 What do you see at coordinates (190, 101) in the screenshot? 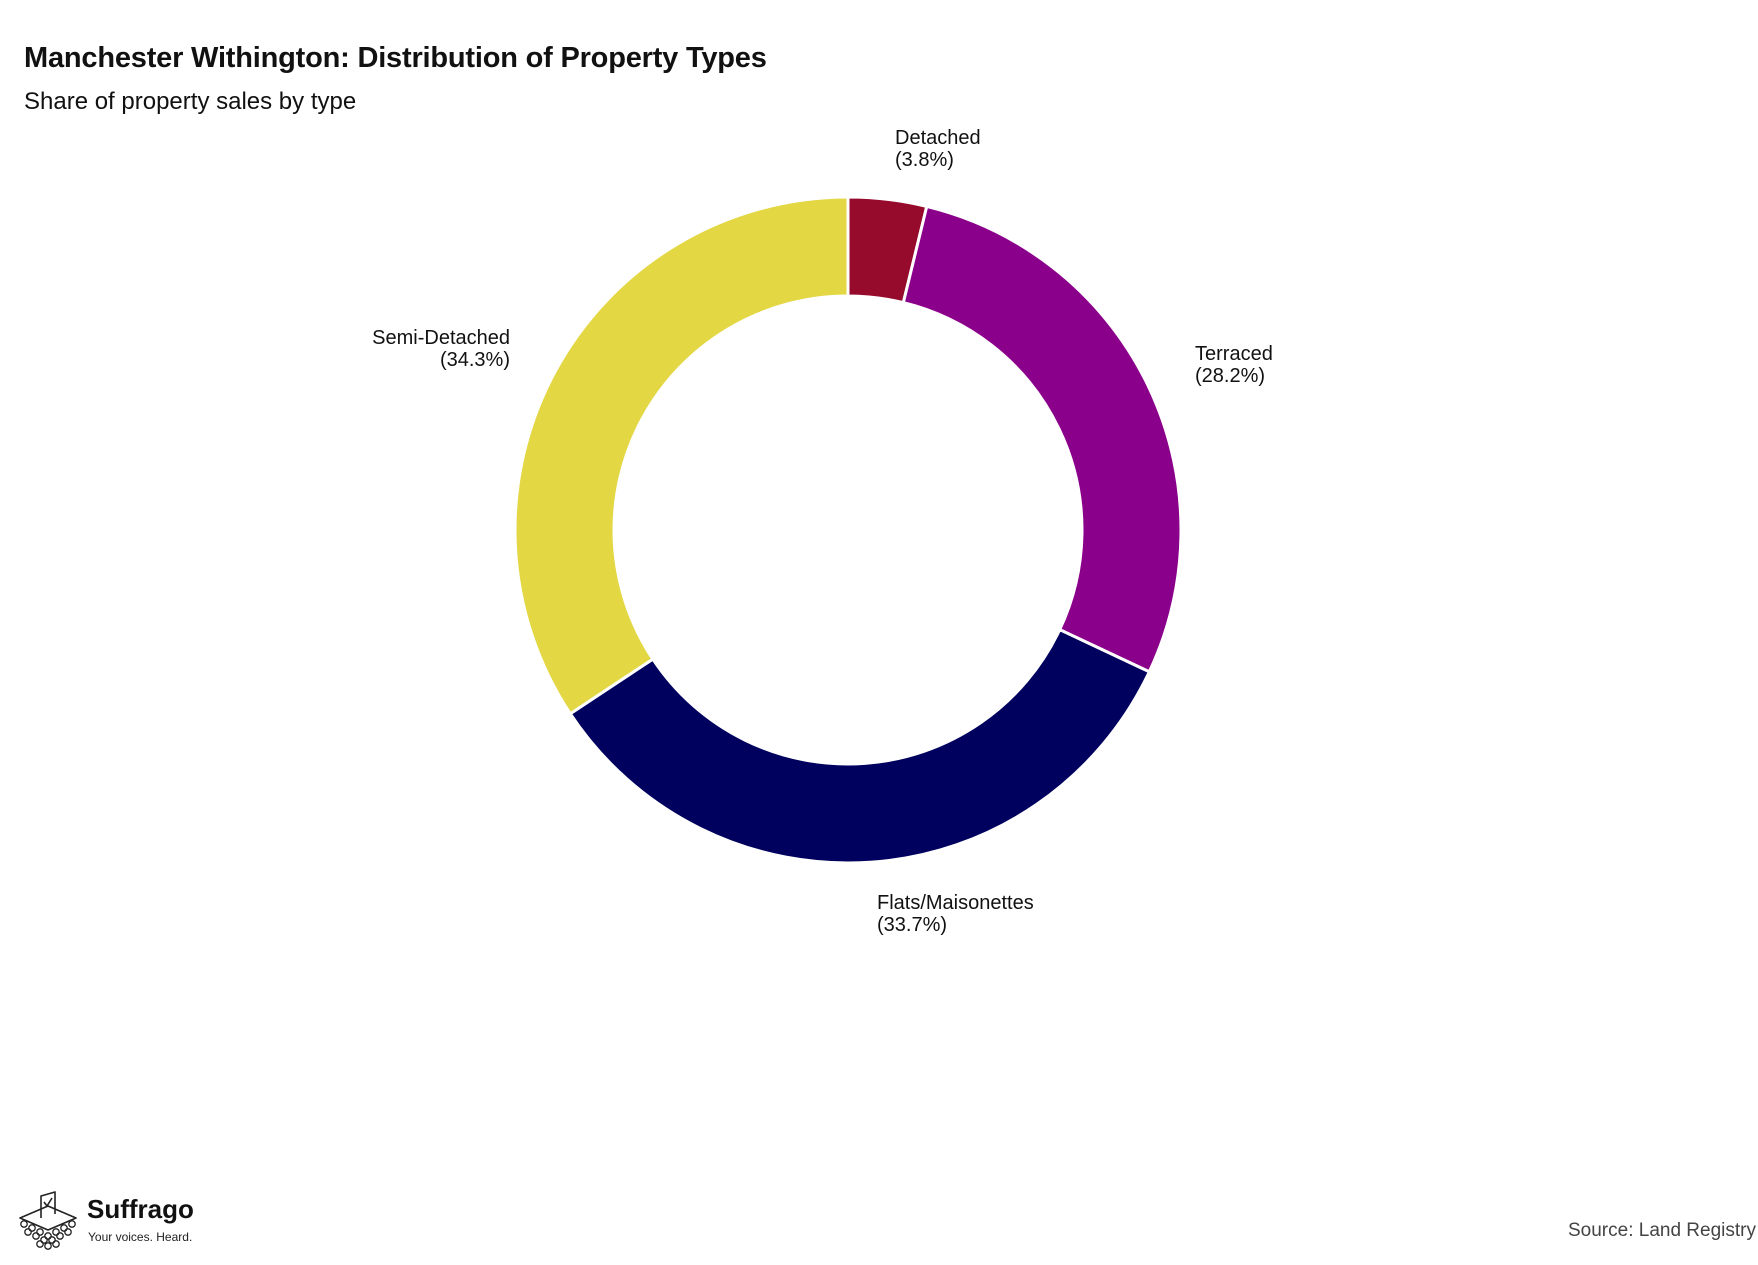
I see `chart-subtitle: Share of property sales by type` at bounding box center [190, 101].